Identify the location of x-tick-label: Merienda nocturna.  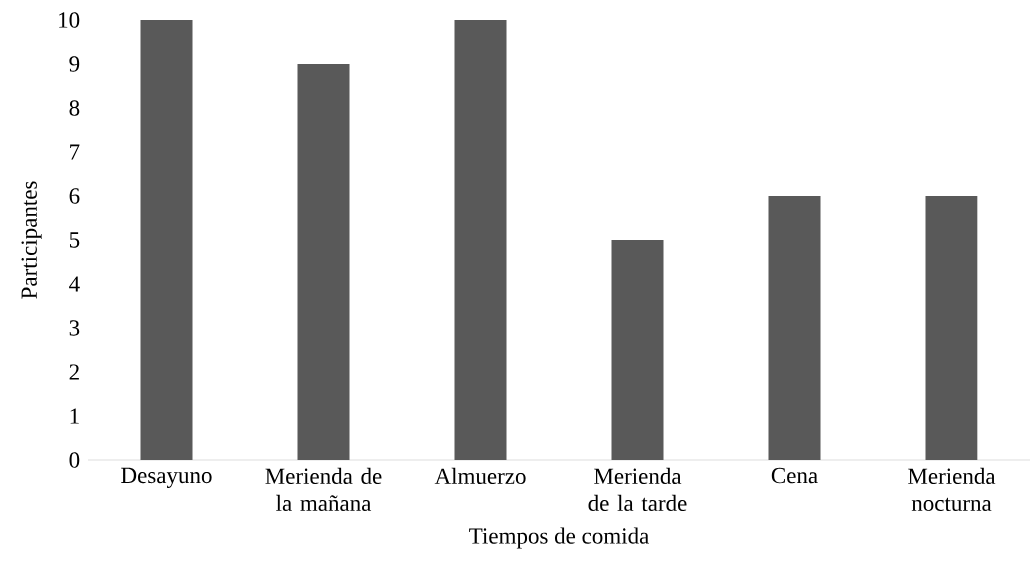
(952, 489).